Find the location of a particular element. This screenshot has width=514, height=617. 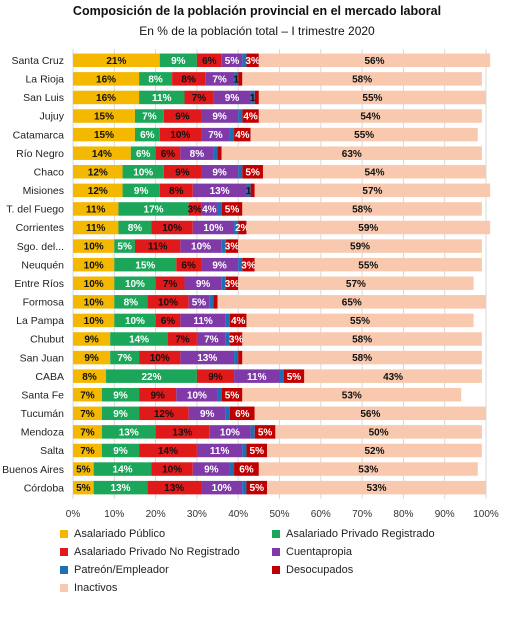

legend-label: Asalariado Público is located at coordinates (120, 534).